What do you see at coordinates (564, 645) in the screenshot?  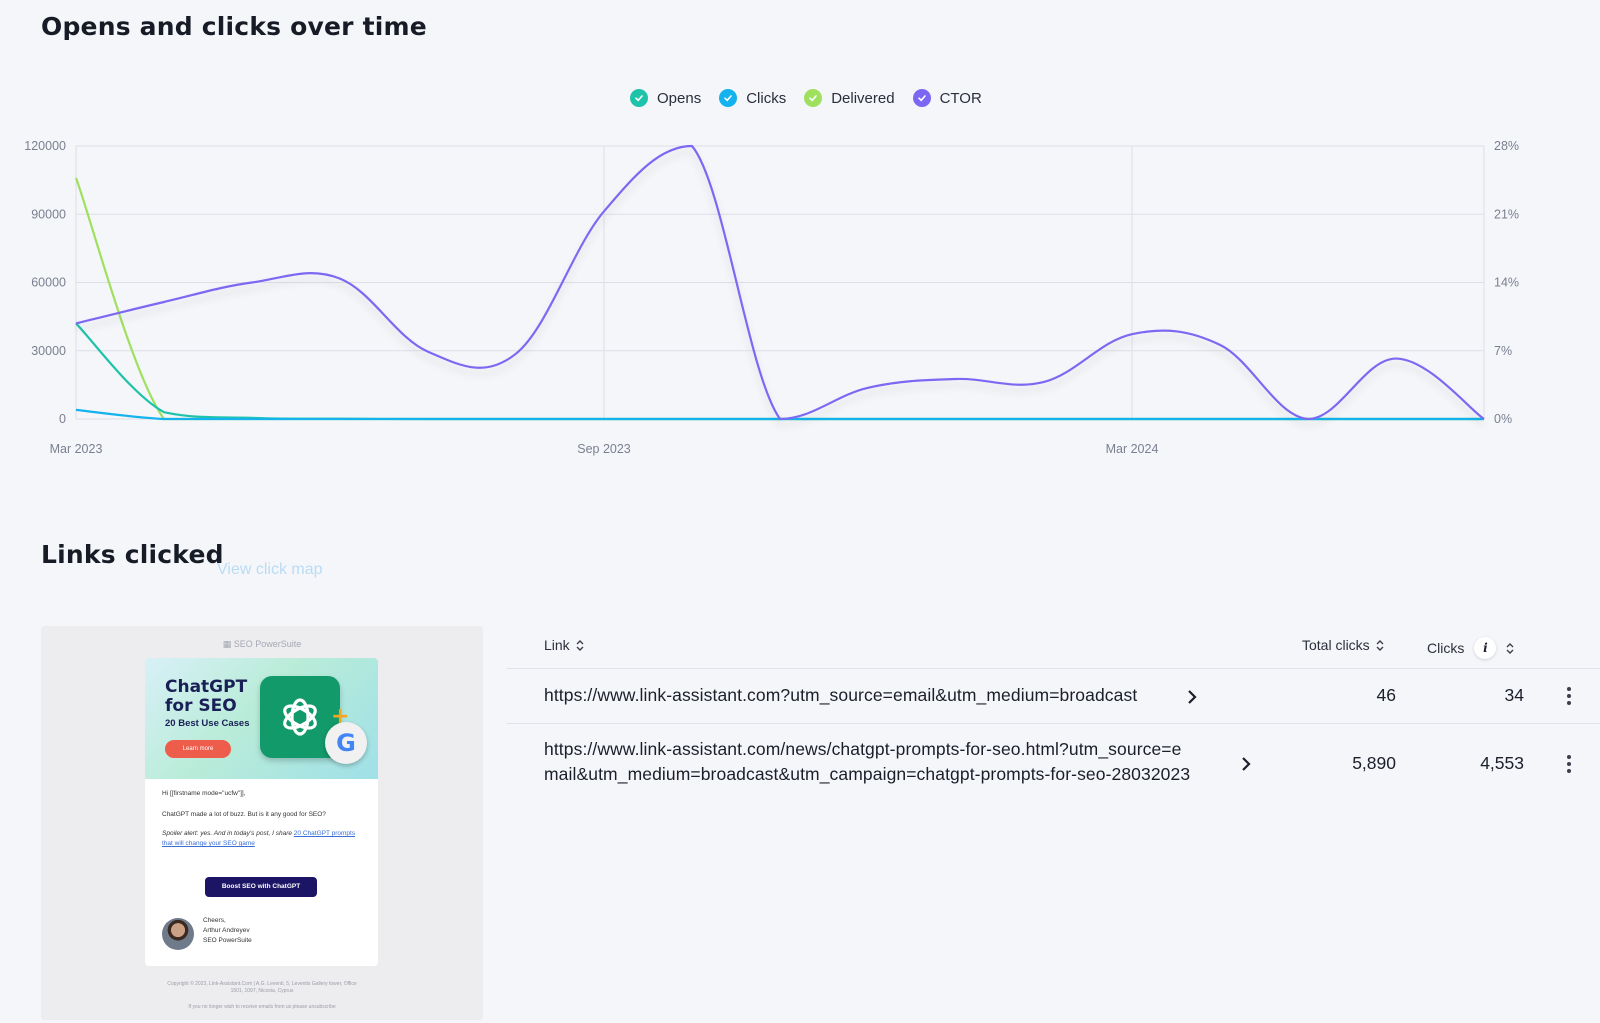 I see `link-column-header: Link` at bounding box center [564, 645].